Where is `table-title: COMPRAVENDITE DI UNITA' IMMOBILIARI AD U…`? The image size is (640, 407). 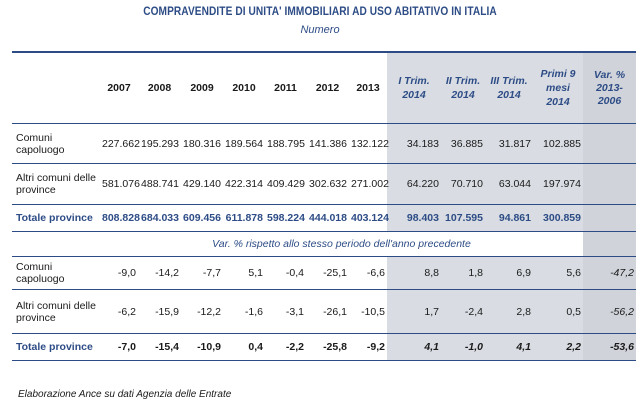
table-title: COMPRAVENDITE DI UNITA' IMMOBILIARI AD U… is located at coordinates (320, 12).